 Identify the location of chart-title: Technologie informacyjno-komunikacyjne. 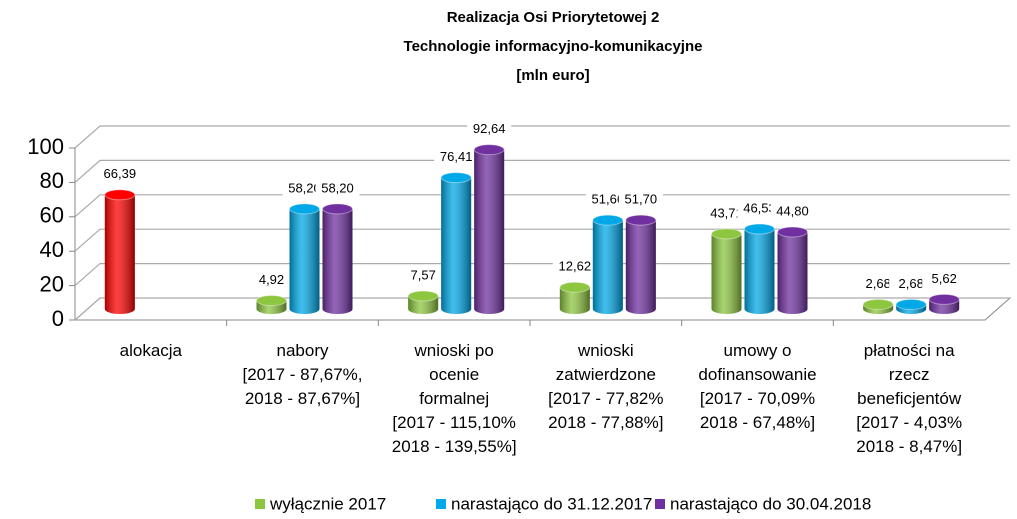
(553, 46).